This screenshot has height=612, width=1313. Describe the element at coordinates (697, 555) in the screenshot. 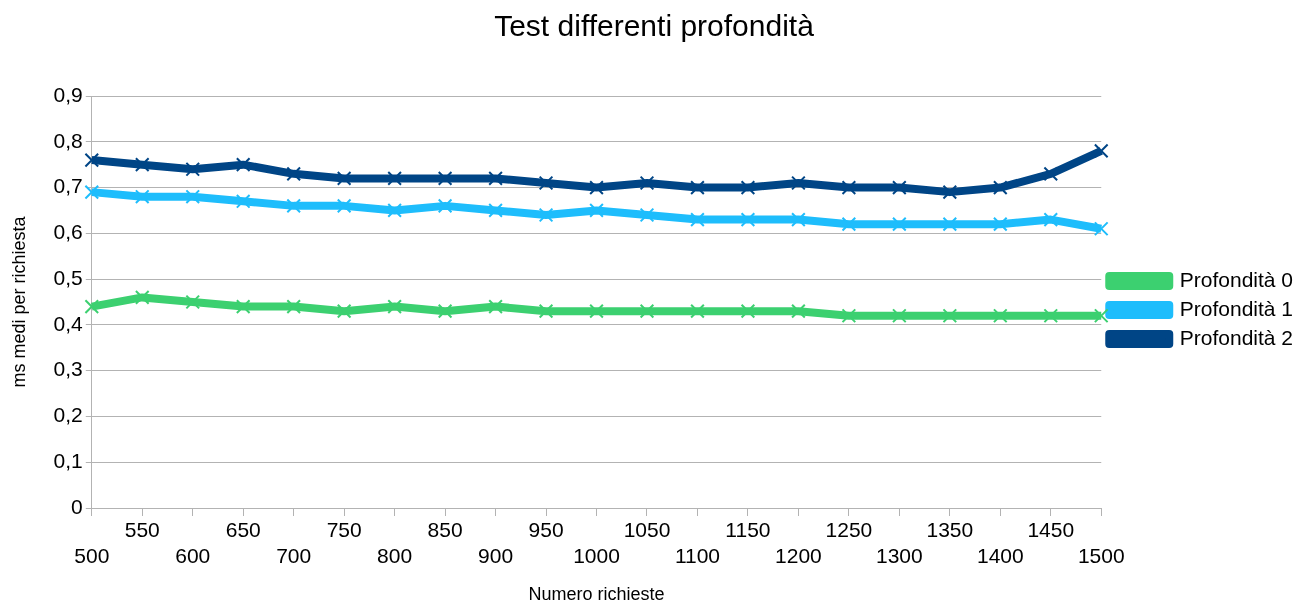

I see `x-tick-label: 1100` at that location.